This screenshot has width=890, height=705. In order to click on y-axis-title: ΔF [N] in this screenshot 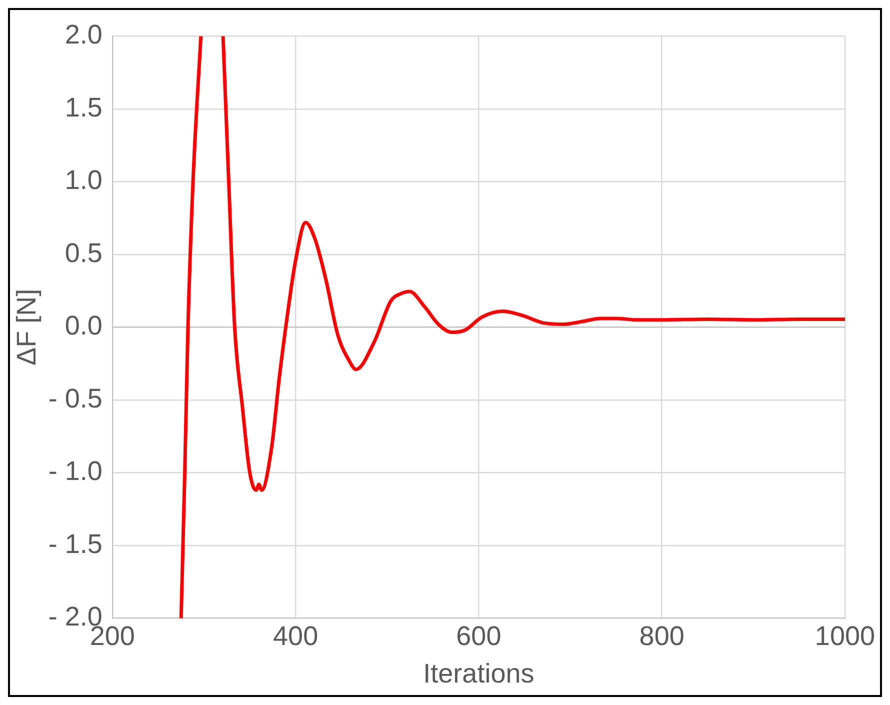, I will do `click(27, 327)`.